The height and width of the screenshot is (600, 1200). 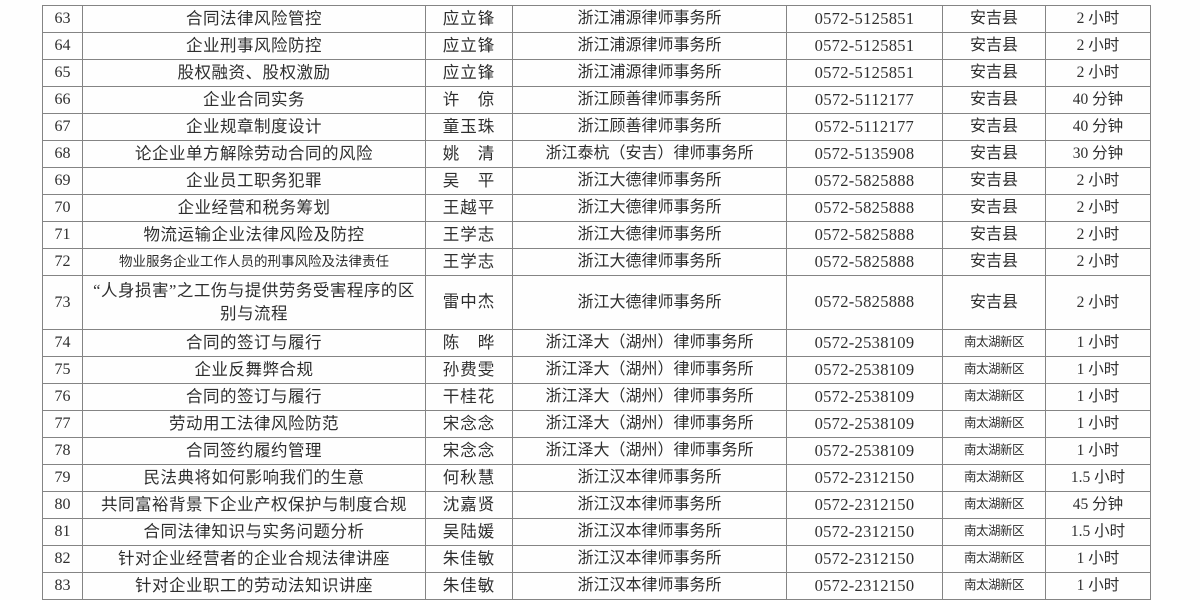 I want to click on cell-phone: 0572-5112177, so click(x=864, y=127).